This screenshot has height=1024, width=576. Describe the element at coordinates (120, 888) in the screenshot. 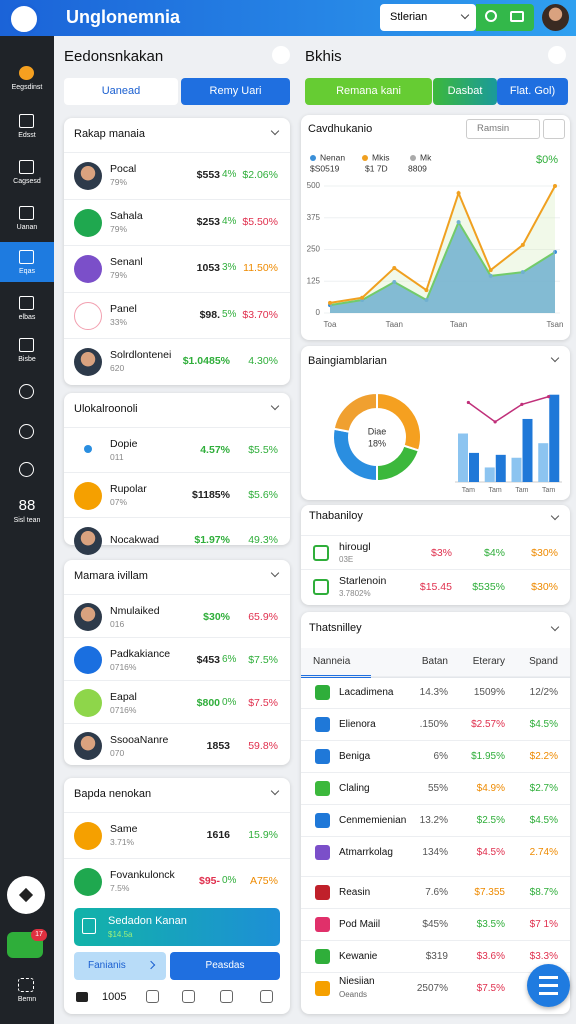

I see `row-sub: 7.5%` at that location.